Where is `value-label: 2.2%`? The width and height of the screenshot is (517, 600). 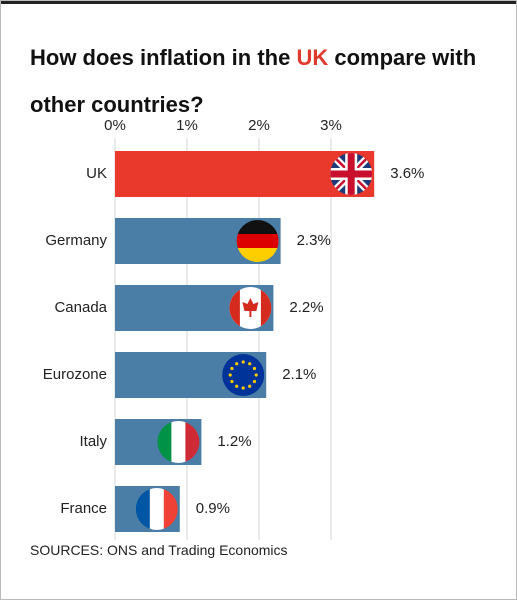
value-label: 2.2% is located at coordinates (306, 307).